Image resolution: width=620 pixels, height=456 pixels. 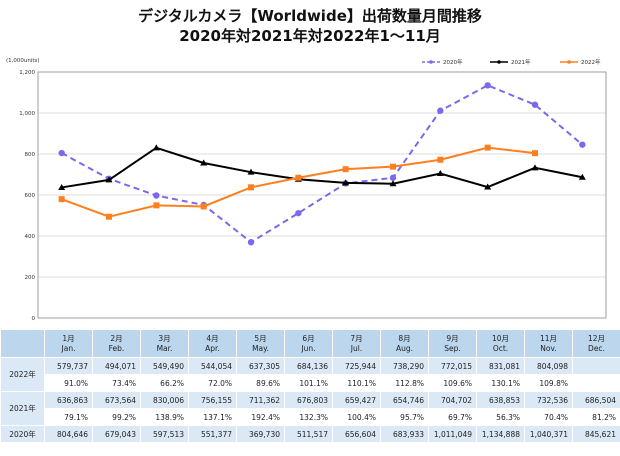 I want to click on legend-marker, so click(x=569, y=62).